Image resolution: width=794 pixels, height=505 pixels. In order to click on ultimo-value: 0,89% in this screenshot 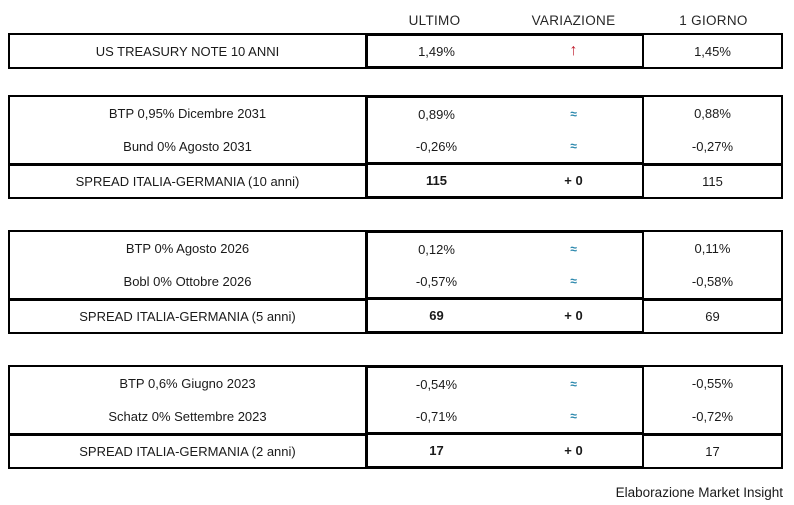, I will do `click(436, 114)`.